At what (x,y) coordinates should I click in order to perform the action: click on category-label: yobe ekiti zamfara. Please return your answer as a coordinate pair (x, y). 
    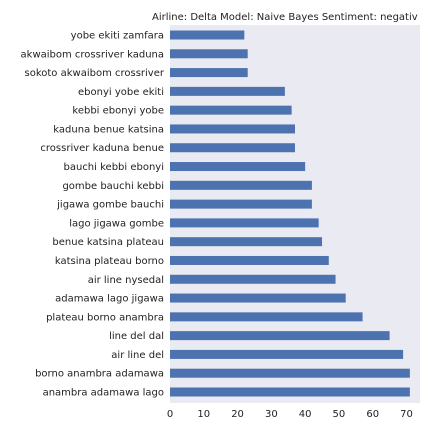
    Looking at the image, I should click on (117, 36).